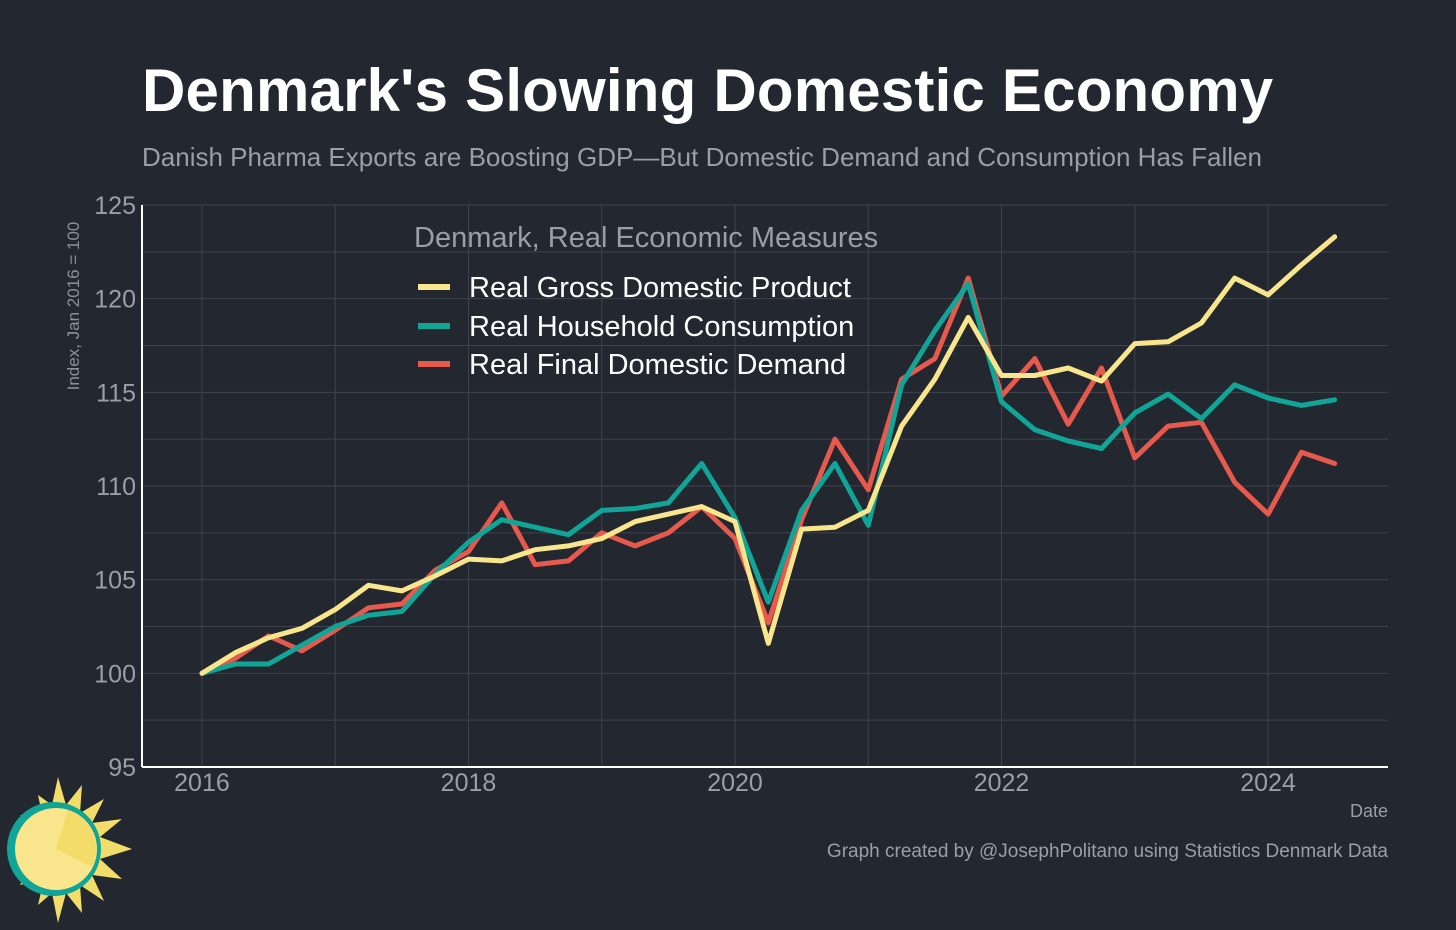  I want to click on y-tick-label: 125, so click(115, 206).